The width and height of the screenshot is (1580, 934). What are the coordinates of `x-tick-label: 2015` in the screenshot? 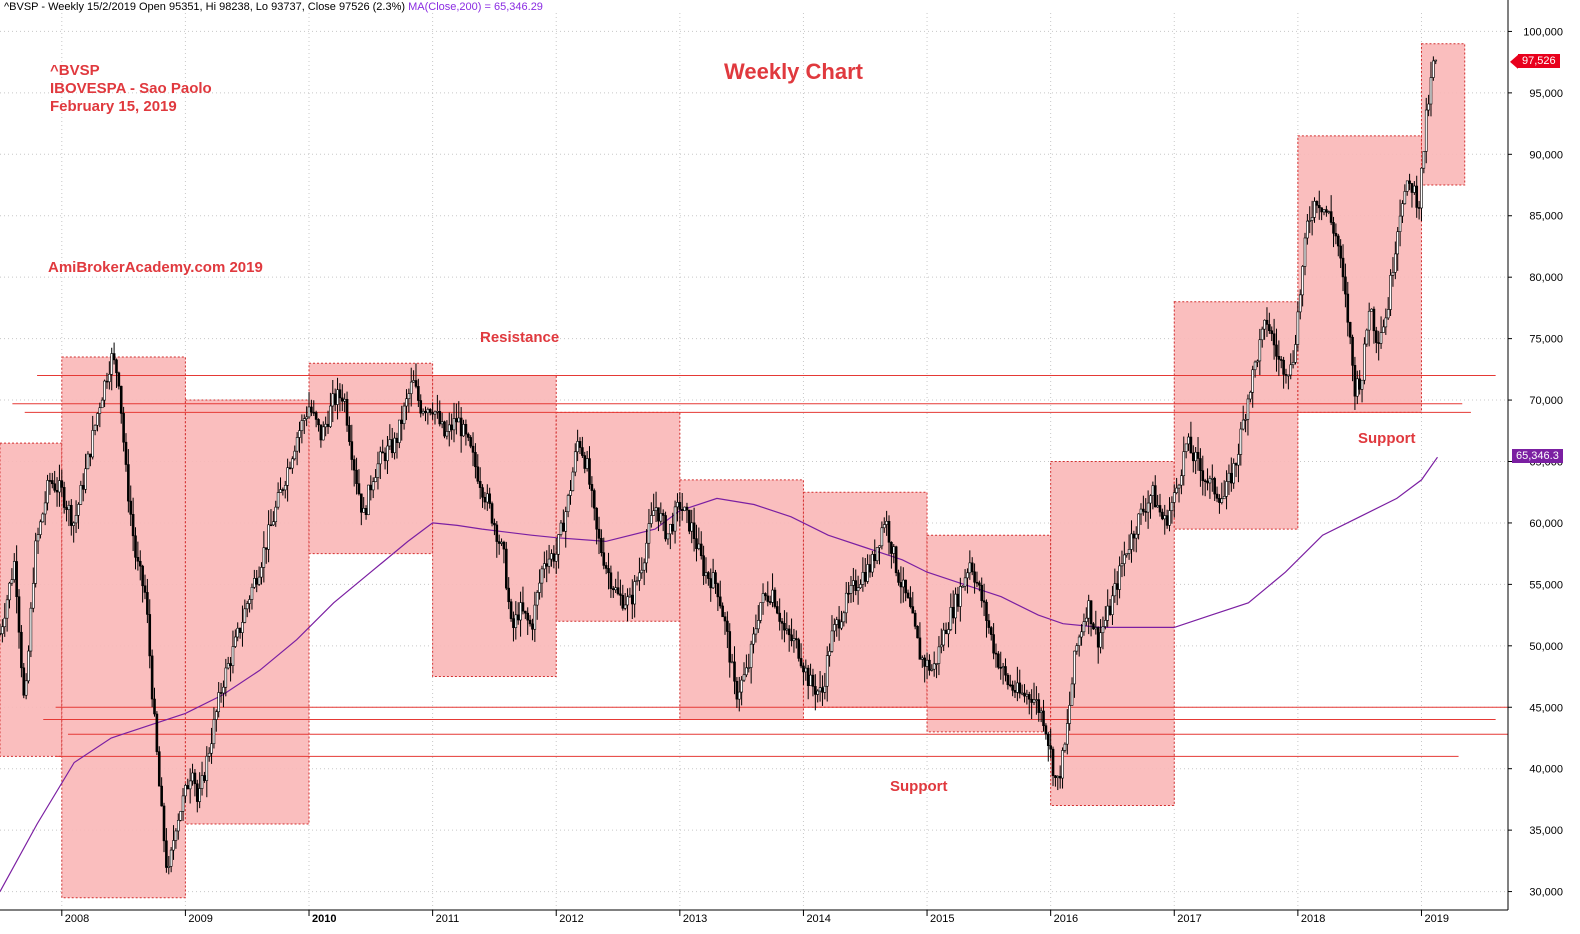 It's located at (942, 919).